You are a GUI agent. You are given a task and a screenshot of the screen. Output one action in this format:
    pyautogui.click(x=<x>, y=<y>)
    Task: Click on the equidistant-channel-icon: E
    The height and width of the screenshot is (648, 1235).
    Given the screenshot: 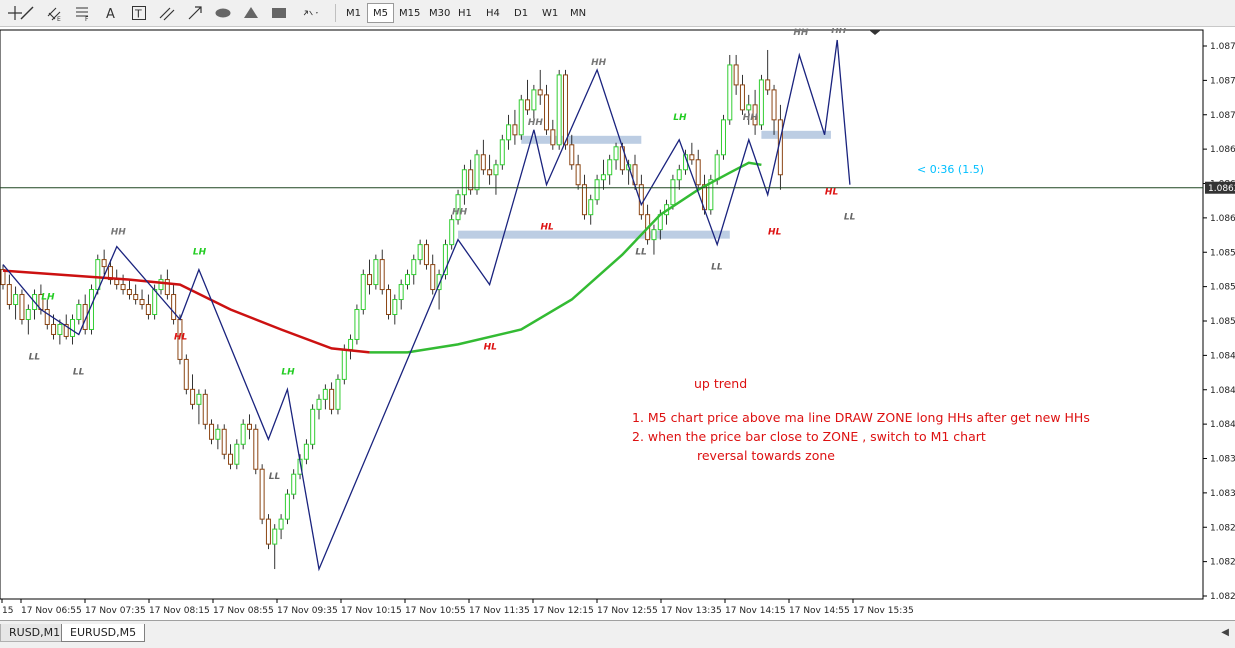 What is the action you would take?
    pyautogui.click(x=55, y=13)
    